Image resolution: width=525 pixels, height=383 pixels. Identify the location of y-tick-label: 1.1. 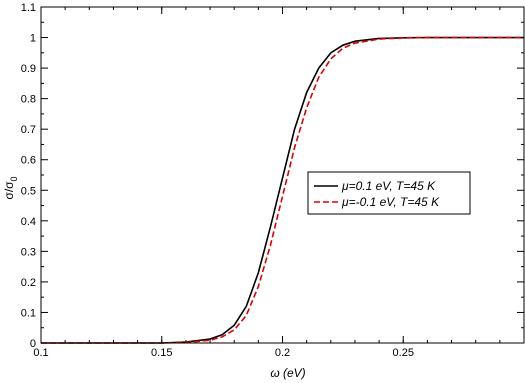
(28, 8).